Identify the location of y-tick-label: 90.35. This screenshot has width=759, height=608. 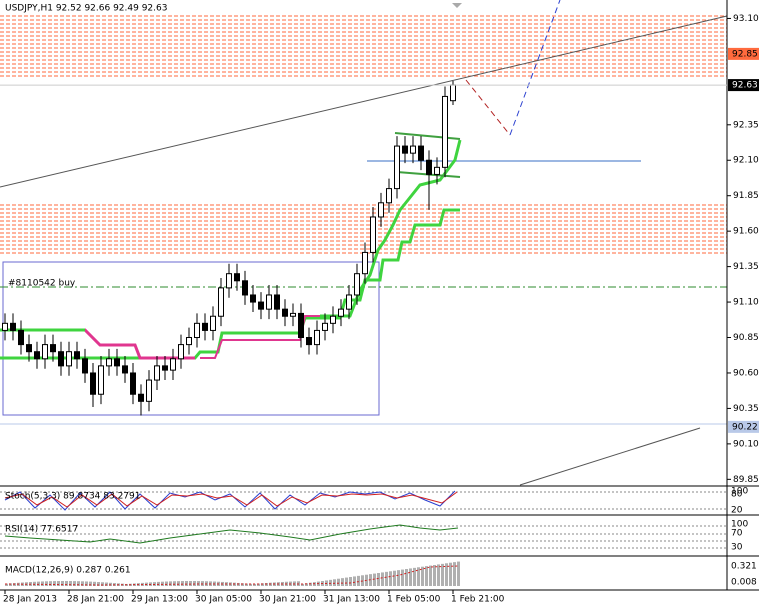
(746, 409).